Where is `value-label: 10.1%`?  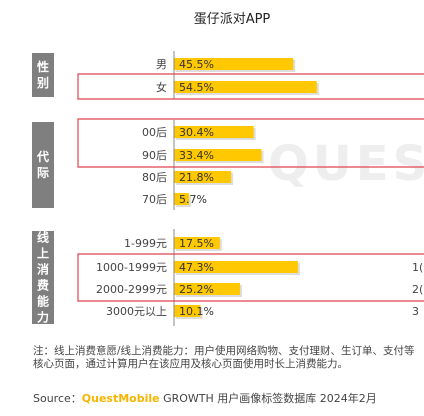 value-label: 10.1% is located at coordinates (196, 311).